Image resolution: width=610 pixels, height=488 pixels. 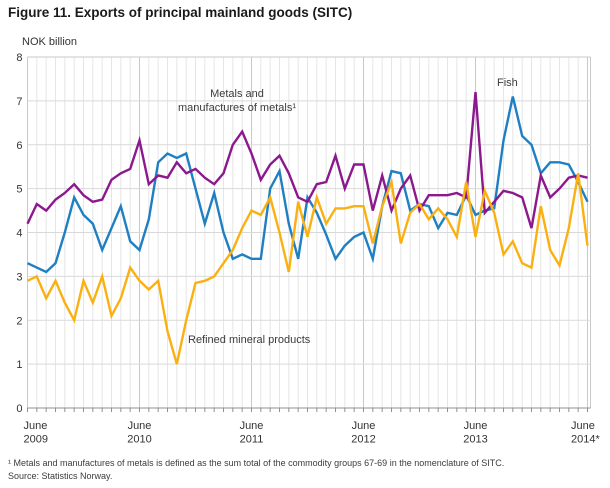 I want to click on series-label-metals-line2: manufactures of metals¹, so click(x=237, y=108).